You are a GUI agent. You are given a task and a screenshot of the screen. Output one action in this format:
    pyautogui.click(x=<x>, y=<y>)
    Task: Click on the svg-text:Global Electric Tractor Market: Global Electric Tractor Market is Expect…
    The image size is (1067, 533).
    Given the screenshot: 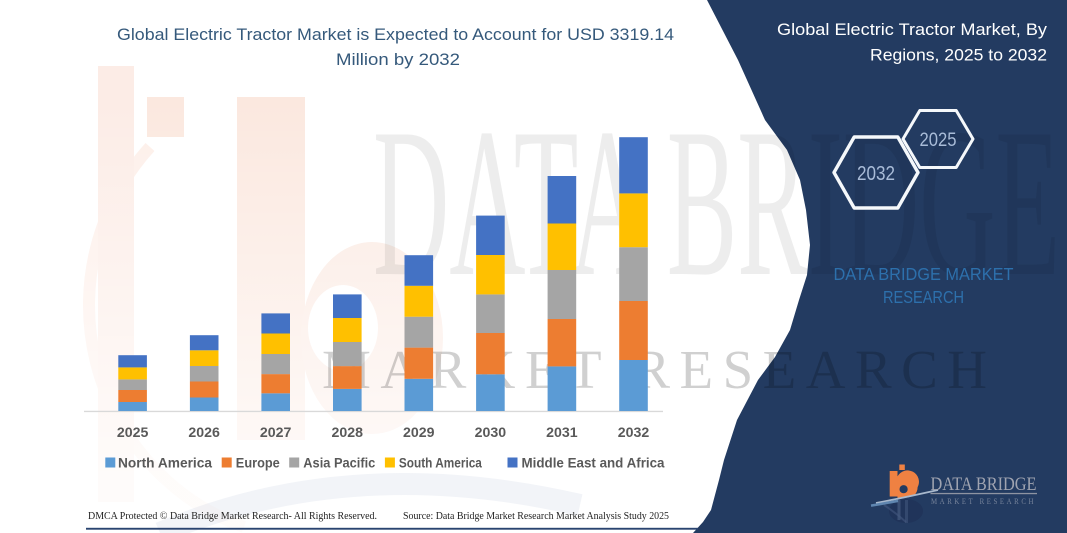 What is the action you would take?
    pyautogui.click(x=395, y=34)
    